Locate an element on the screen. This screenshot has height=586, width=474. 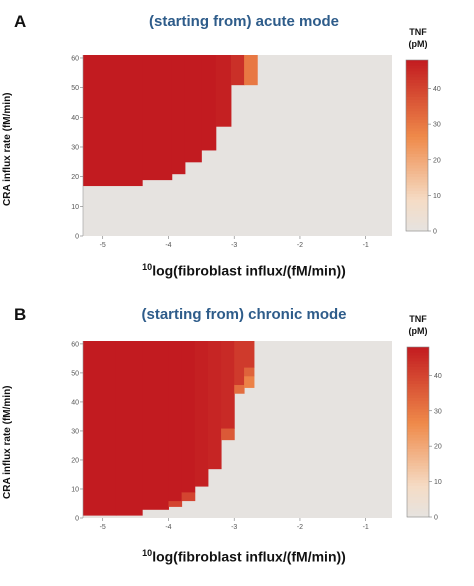
x-tick-label: -2 is located at coordinates (300, 527).